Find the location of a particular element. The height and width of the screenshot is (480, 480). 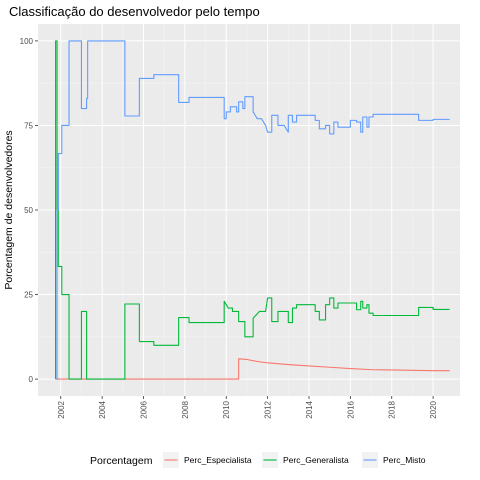

x-tick-label: 2012 is located at coordinates (268, 409).